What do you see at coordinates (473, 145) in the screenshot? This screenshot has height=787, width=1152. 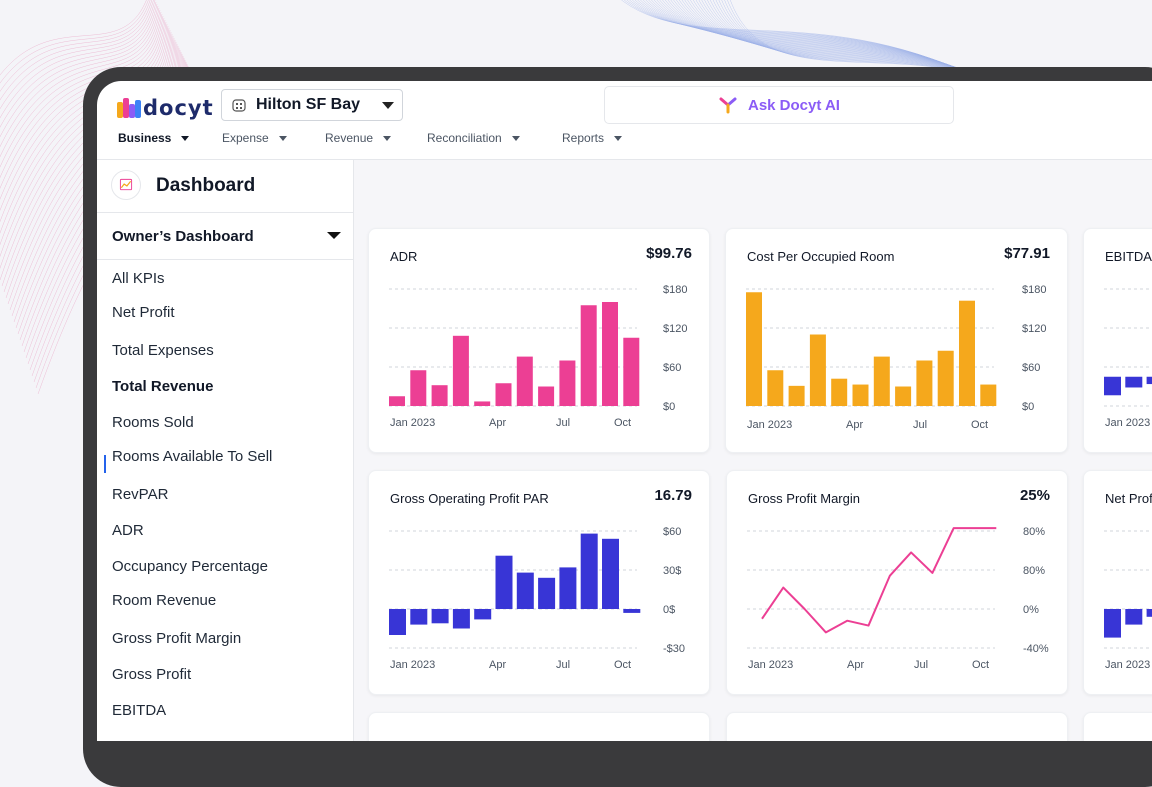 I see `nav-tab-reconciliation: Reconciliation` at bounding box center [473, 145].